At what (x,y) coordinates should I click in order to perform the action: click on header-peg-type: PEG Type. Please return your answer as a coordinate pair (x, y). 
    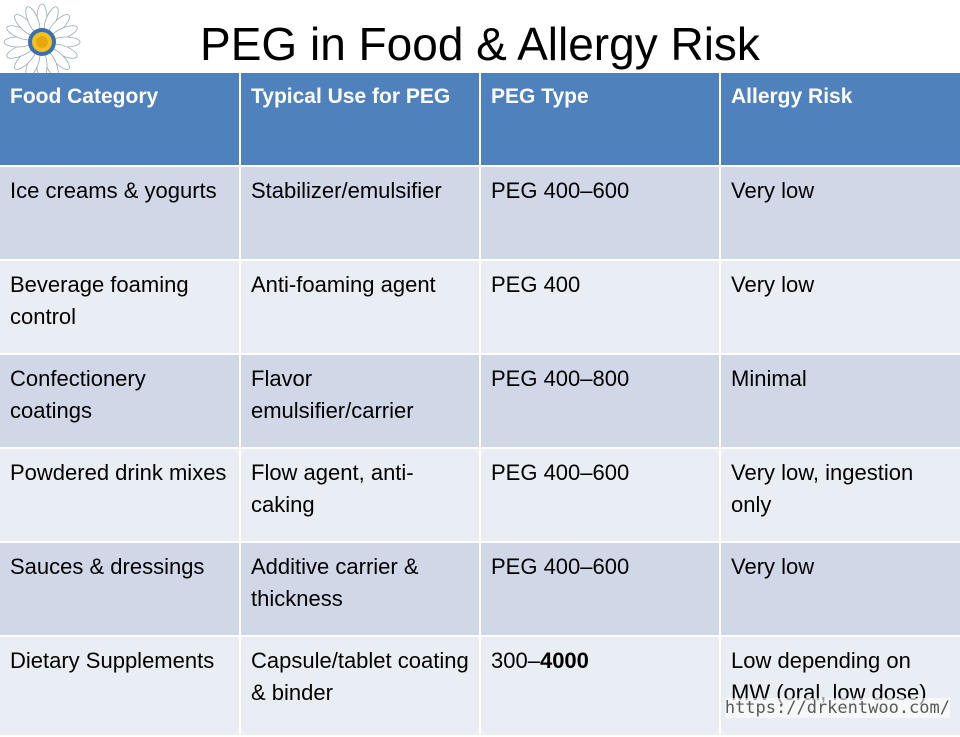
    Looking at the image, I should click on (600, 120).